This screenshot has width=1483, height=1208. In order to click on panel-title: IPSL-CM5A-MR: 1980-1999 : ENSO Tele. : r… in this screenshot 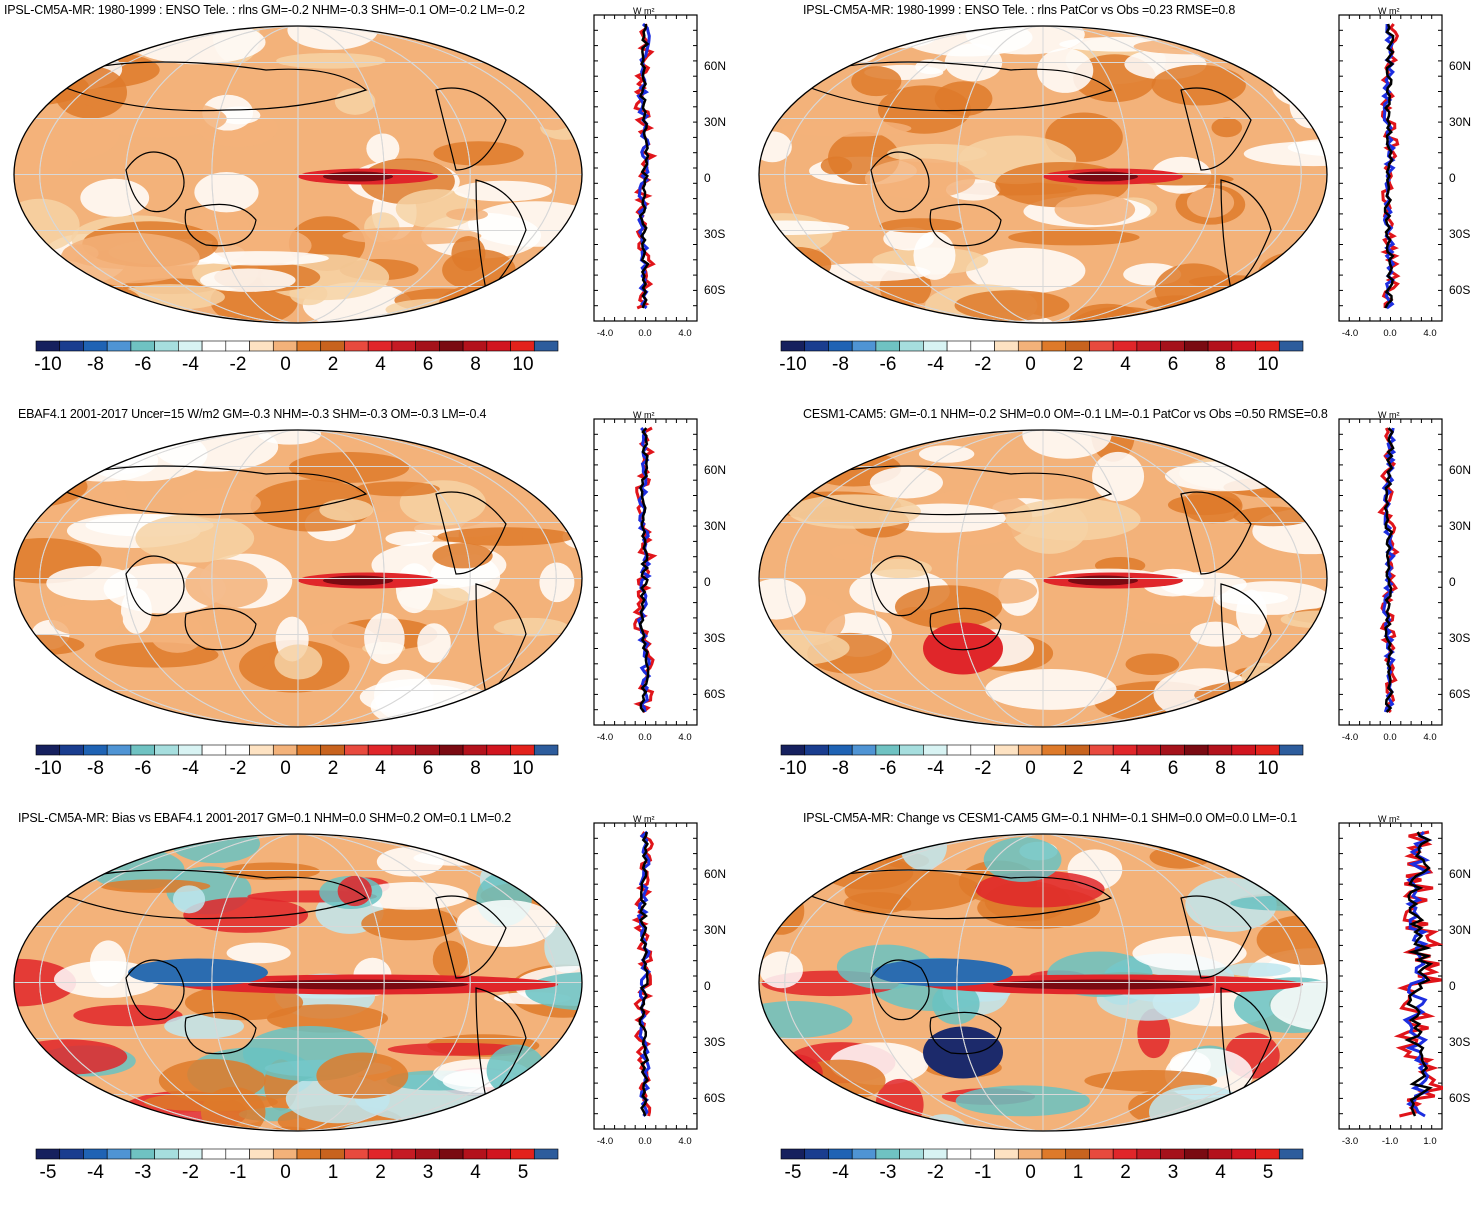, I will do `click(1019, 10)`.